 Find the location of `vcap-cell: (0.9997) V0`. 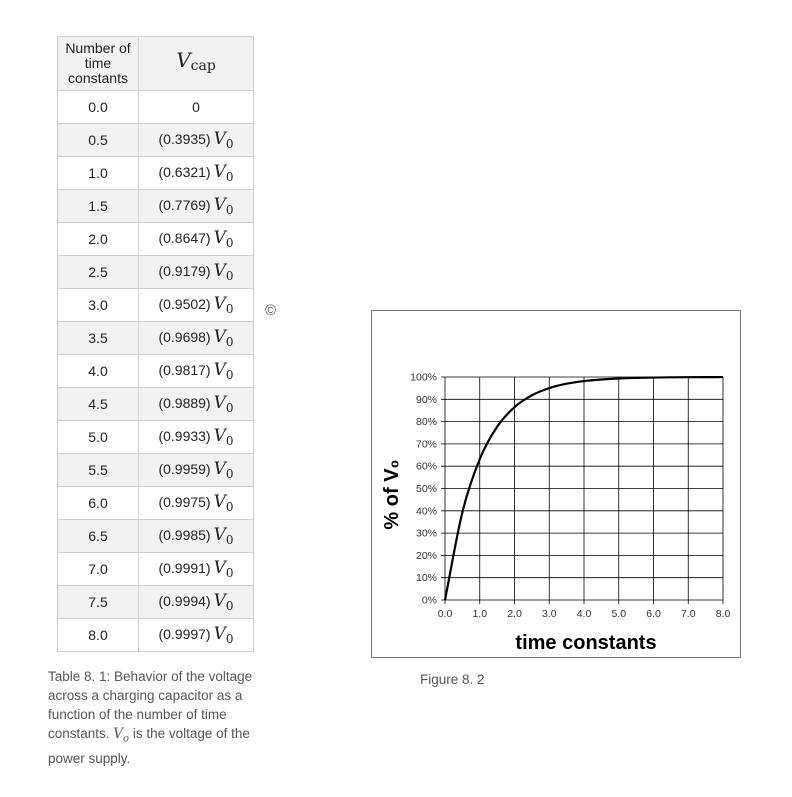

vcap-cell: (0.9997) V0 is located at coordinates (196, 635).